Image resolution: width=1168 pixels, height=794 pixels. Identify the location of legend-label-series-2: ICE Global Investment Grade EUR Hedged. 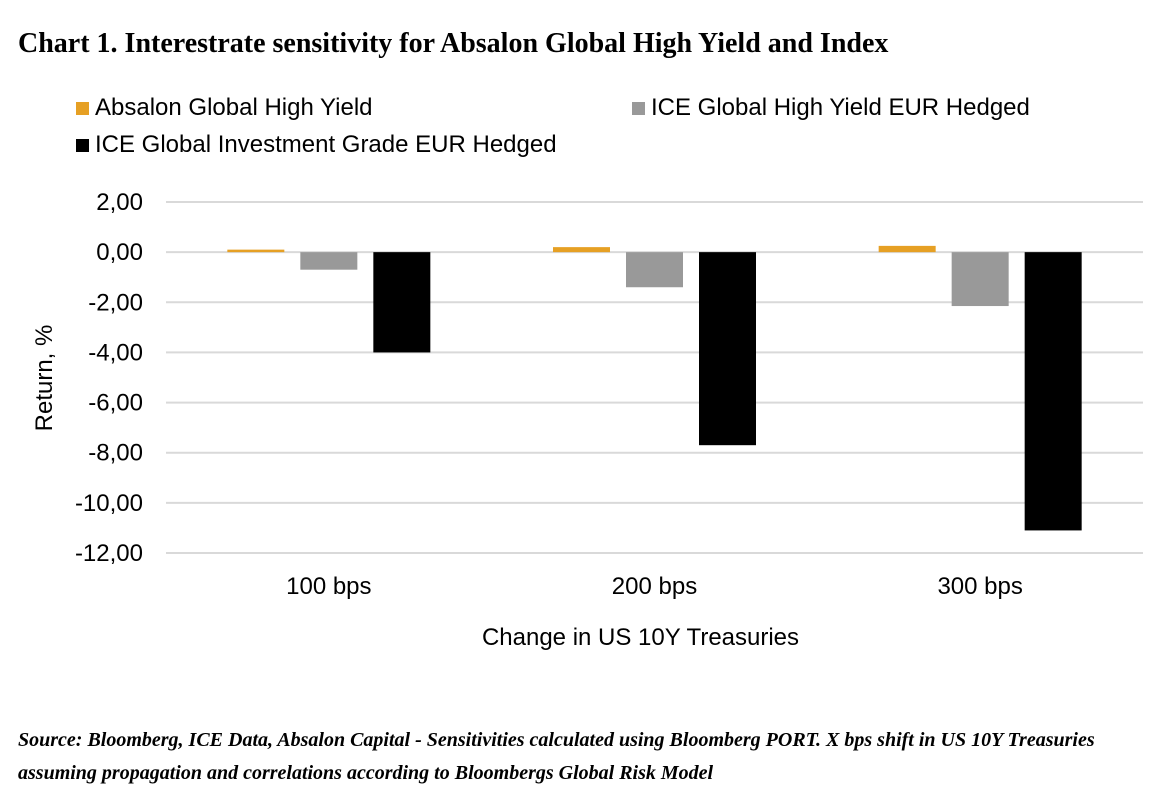
(326, 144).